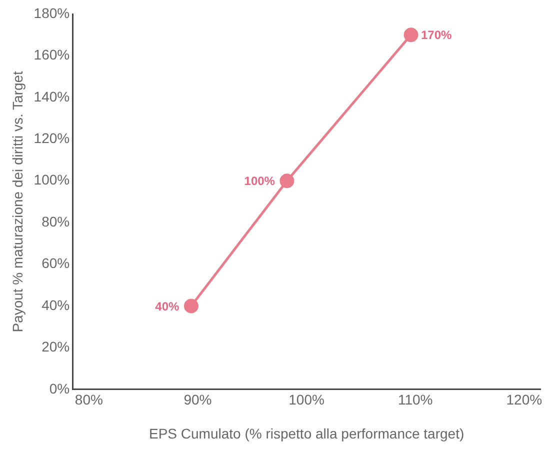  What do you see at coordinates (524, 400) in the screenshot?
I see `x-tick-label: 120%` at bounding box center [524, 400].